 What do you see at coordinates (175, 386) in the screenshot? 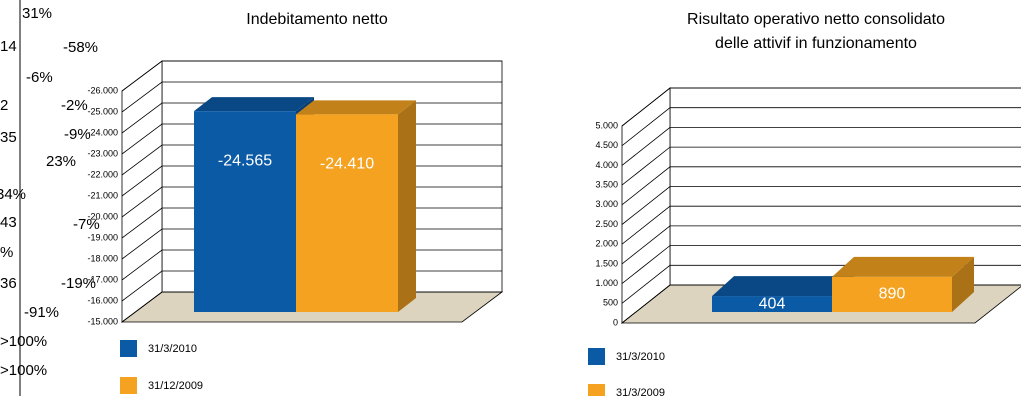
I see `legend-label: 31/12/2009` at bounding box center [175, 386].